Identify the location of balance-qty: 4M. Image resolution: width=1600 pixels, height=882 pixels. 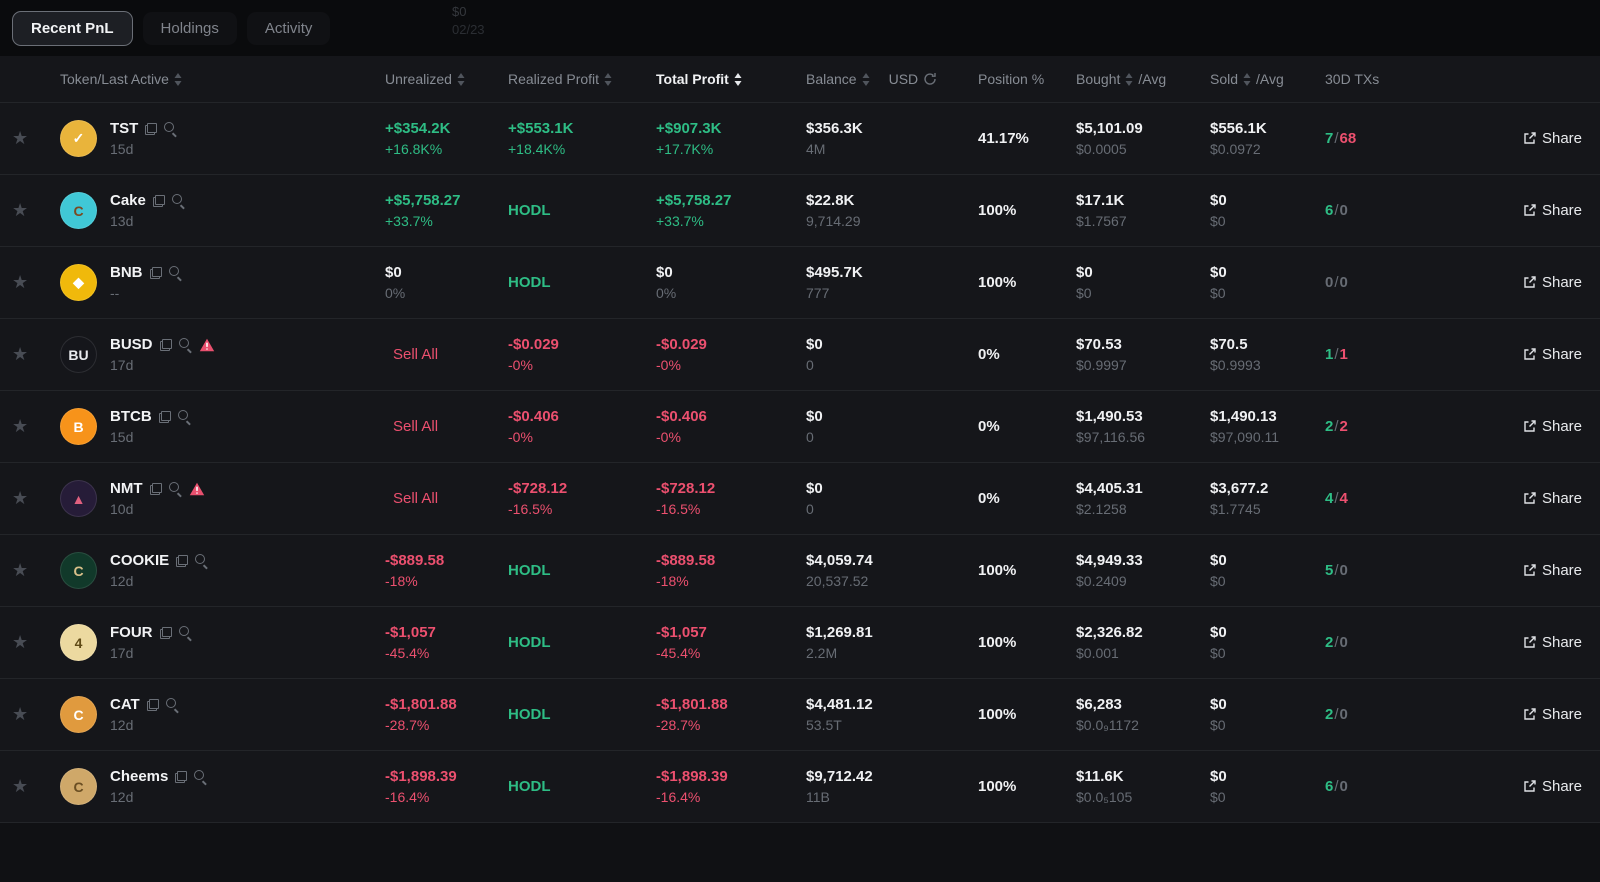
(816, 149).